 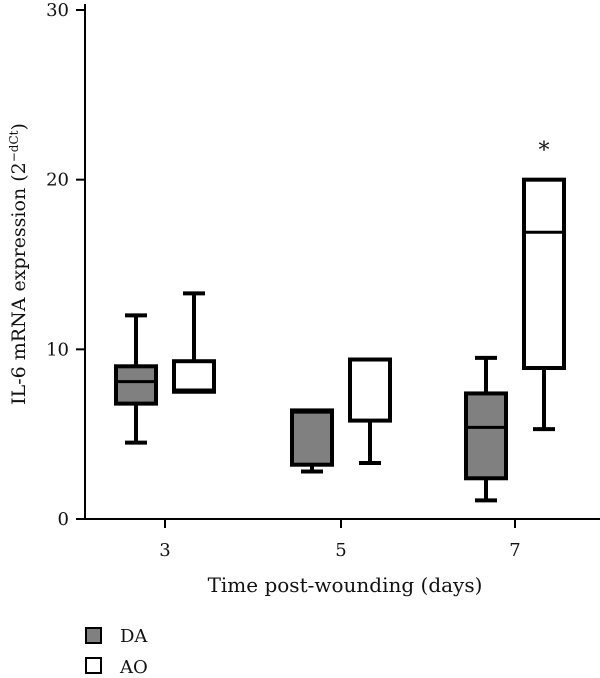 I want to click on svg-text: IL-6 mRNA expression (2−dCt), so click(x=18, y=264).